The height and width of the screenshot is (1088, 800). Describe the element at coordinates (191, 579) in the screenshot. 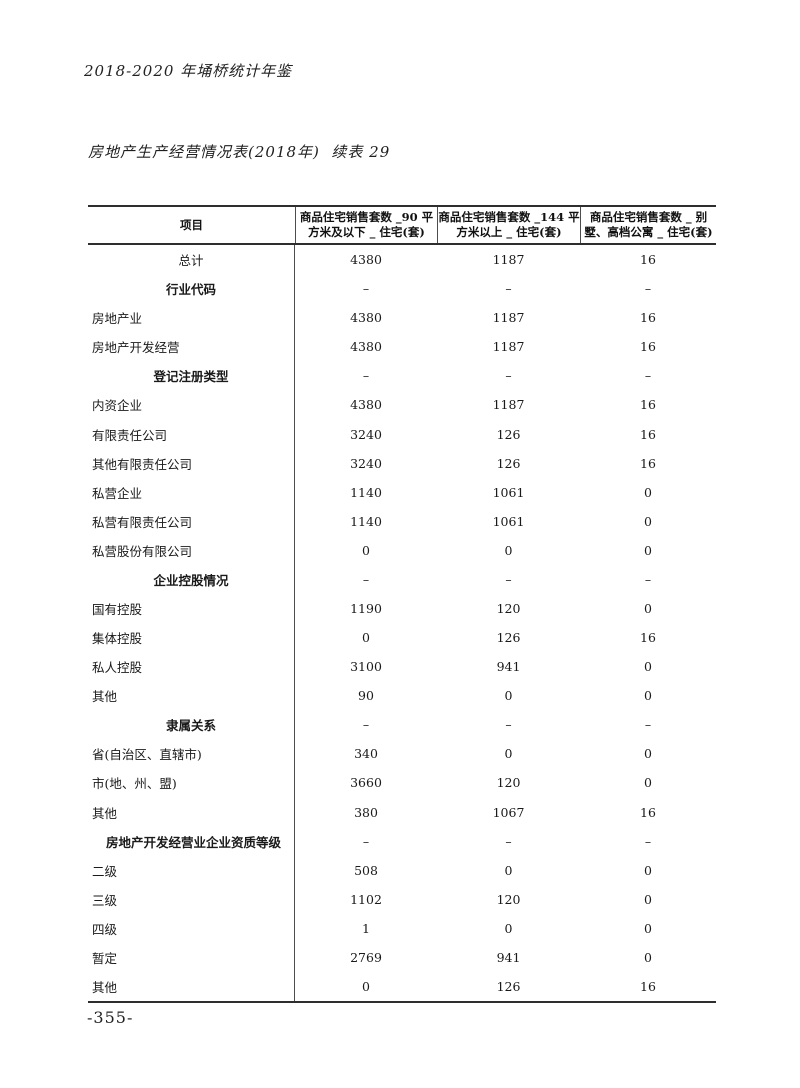

I see `row-label: 企业控股情况` at that location.